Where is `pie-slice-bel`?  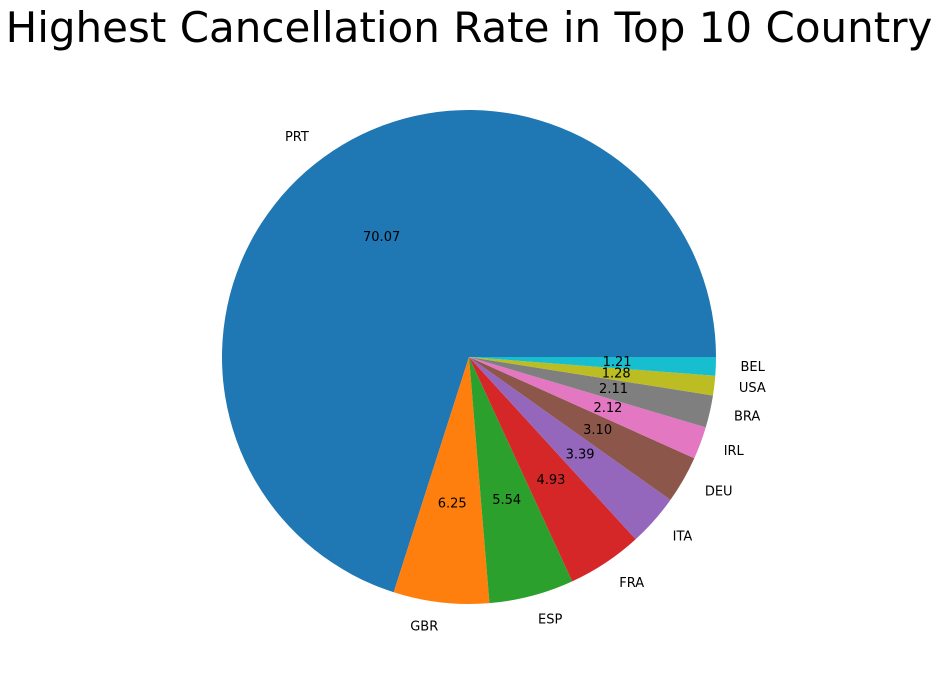 pie-slice-bel is located at coordinates (592, 366).